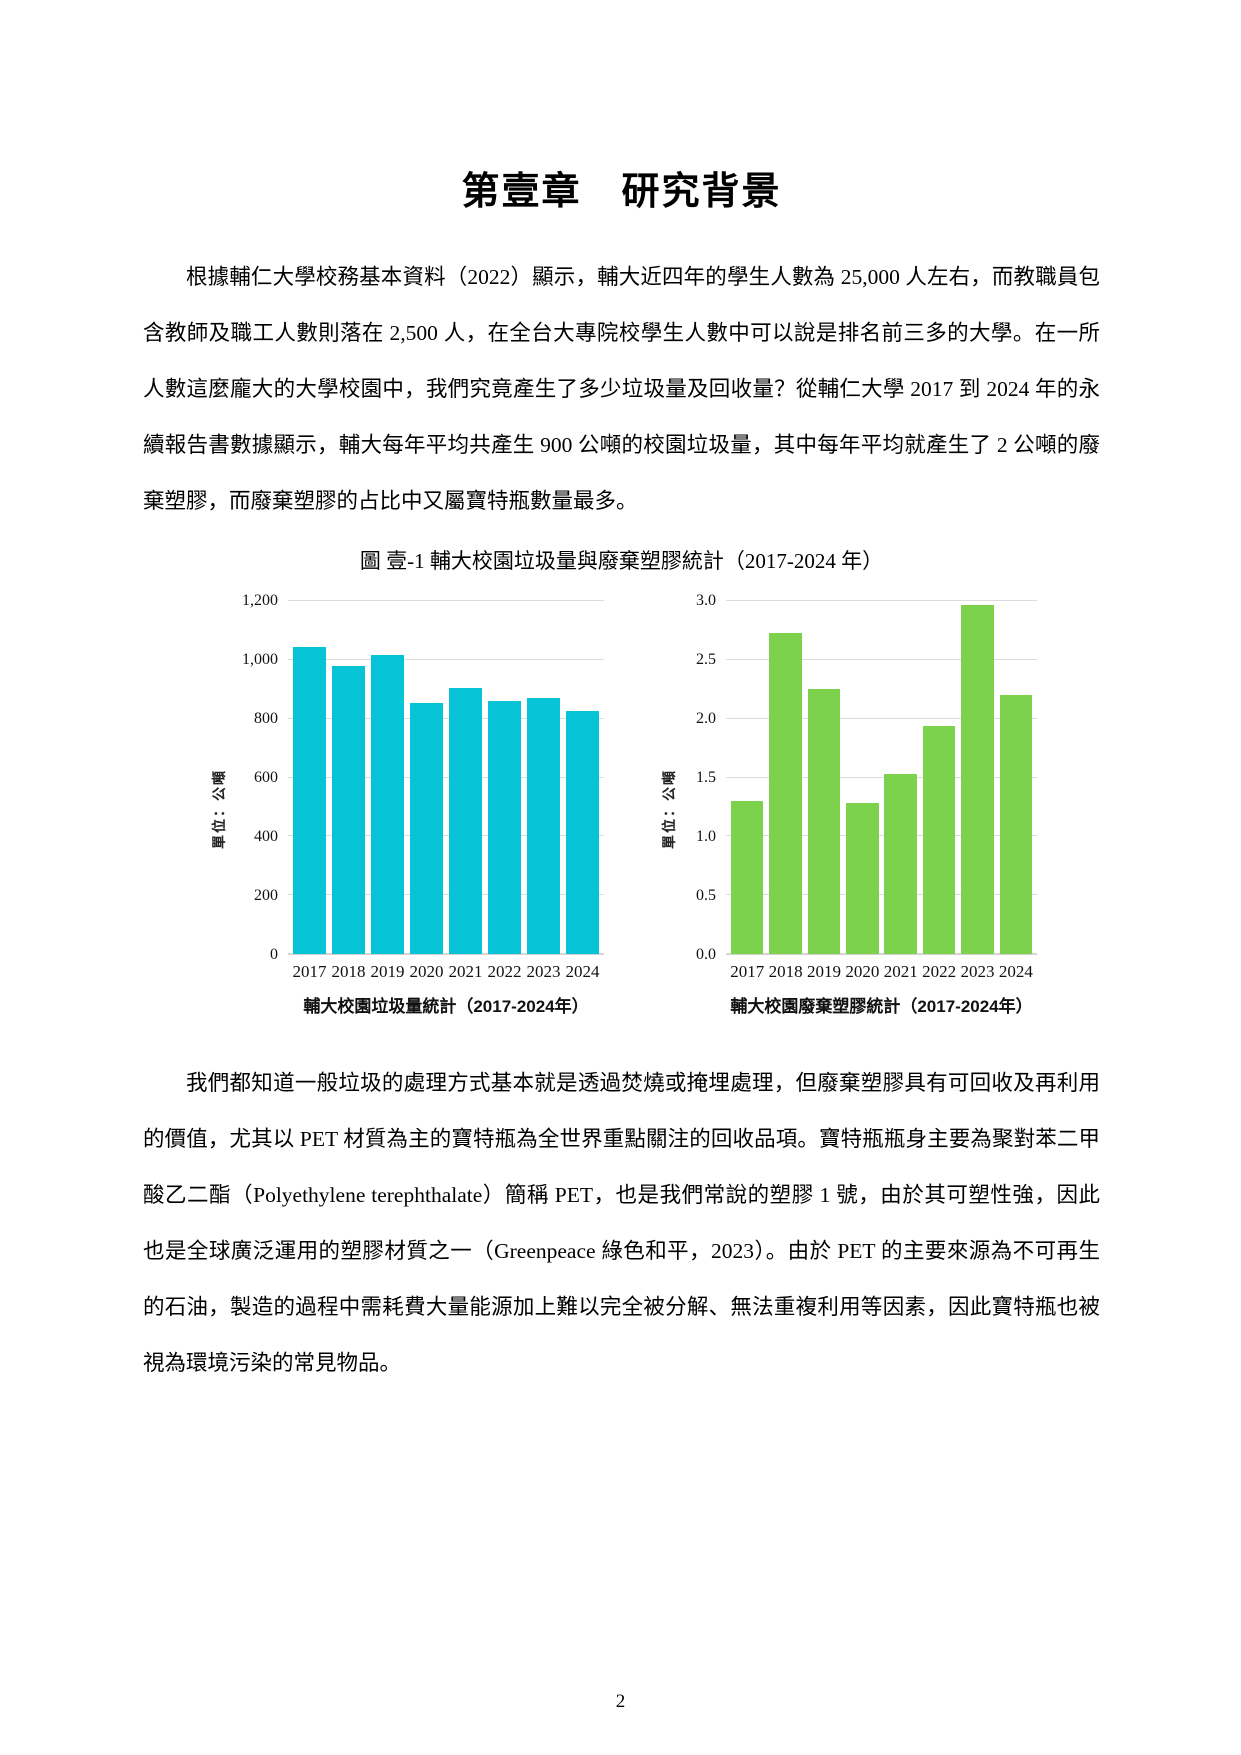 Image resolution: width=1241 pixels, height=1755 pixels. What do you see at coordinates (266, 777) in the screenshot?
I see `y-tick-label: 600` at bounding box center [266, 777].